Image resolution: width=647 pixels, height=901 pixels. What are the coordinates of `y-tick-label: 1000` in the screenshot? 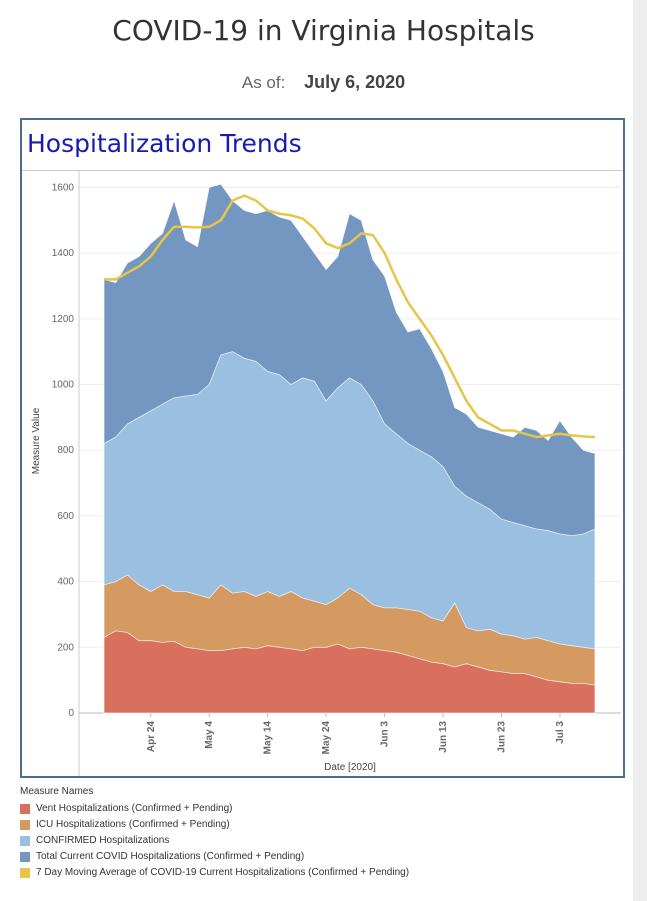 It's located at (63, 385).